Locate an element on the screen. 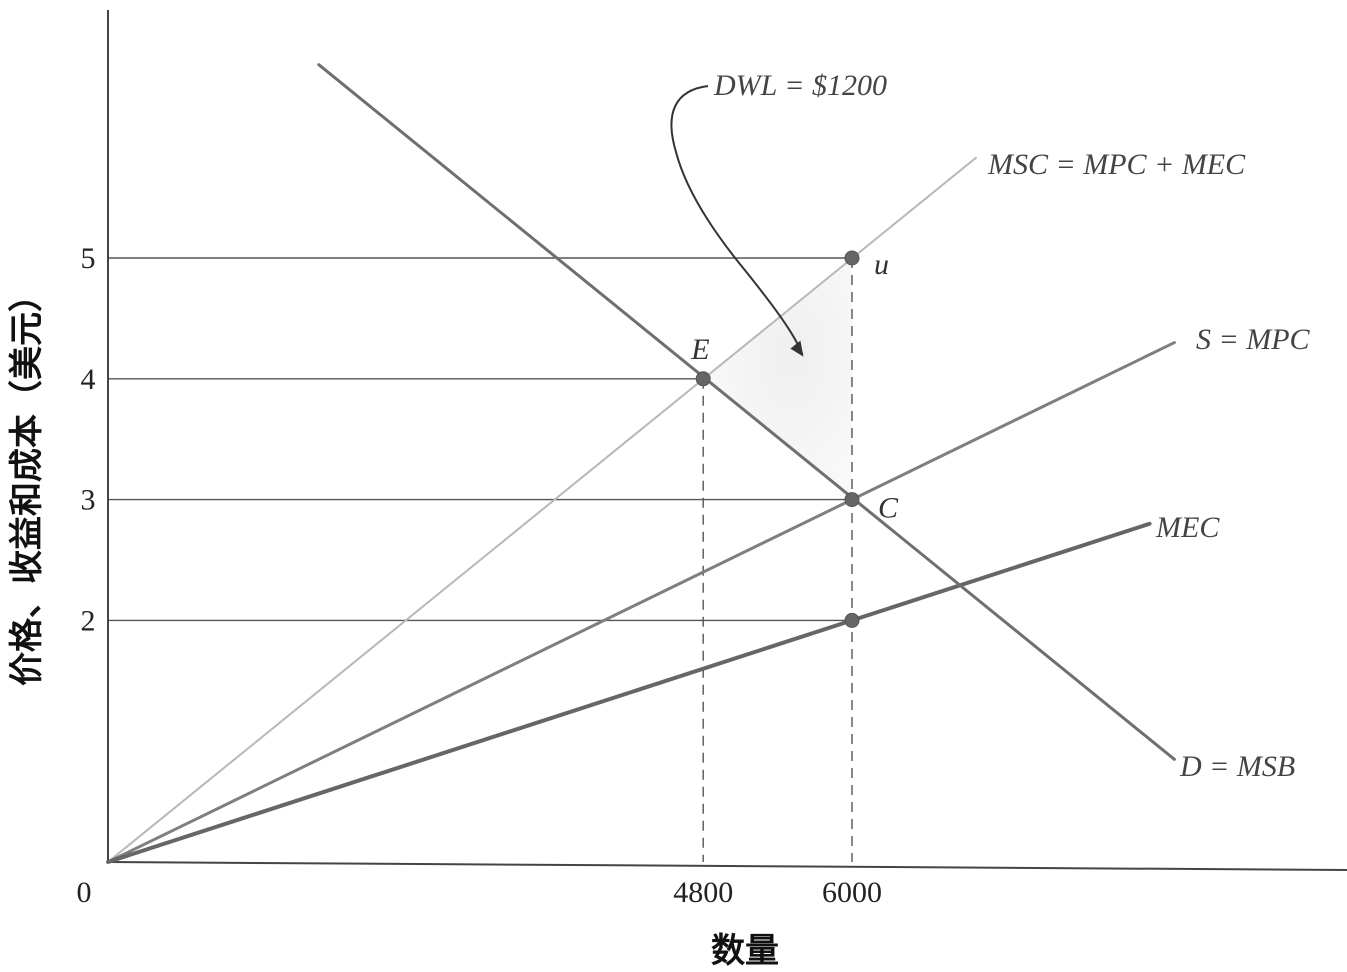 Image resolution: width=1347 pixels, height=972 pixels. point-markers is located at coordinates (777, 439).